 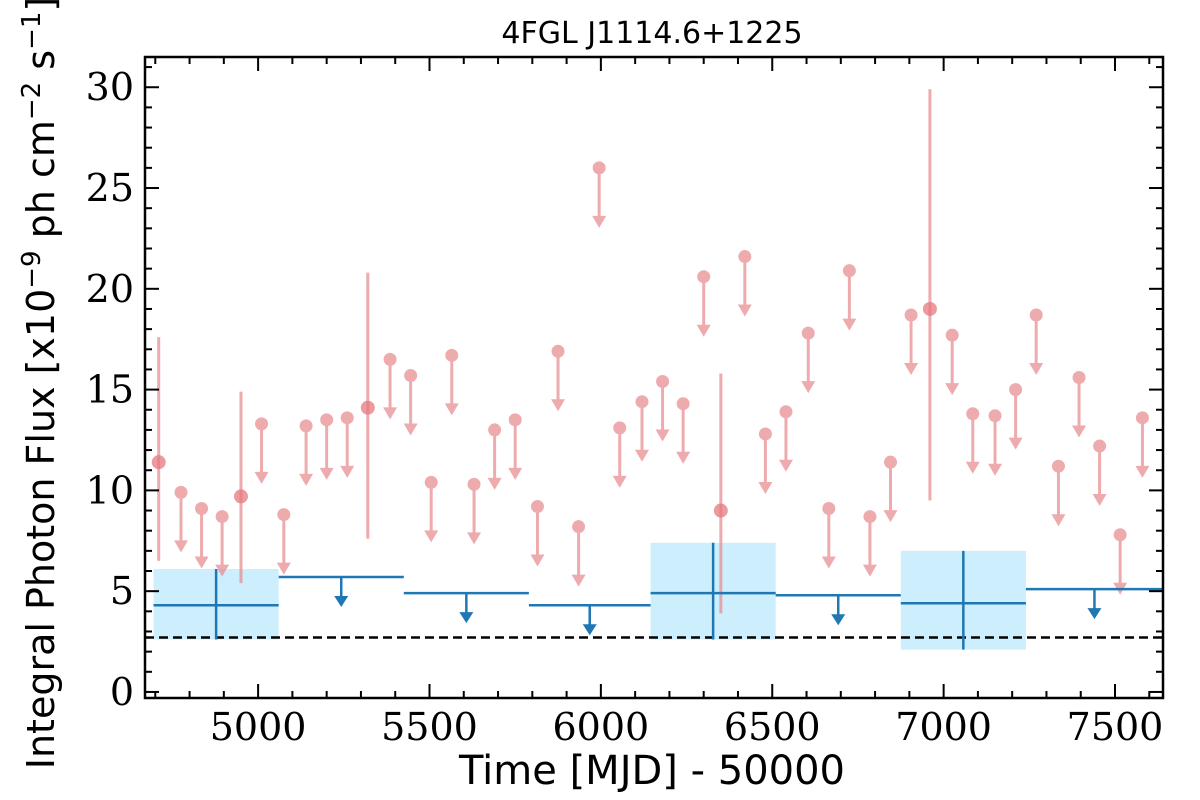 I want to click on x-tick-label: 7500, so click(x=1115, y=727).